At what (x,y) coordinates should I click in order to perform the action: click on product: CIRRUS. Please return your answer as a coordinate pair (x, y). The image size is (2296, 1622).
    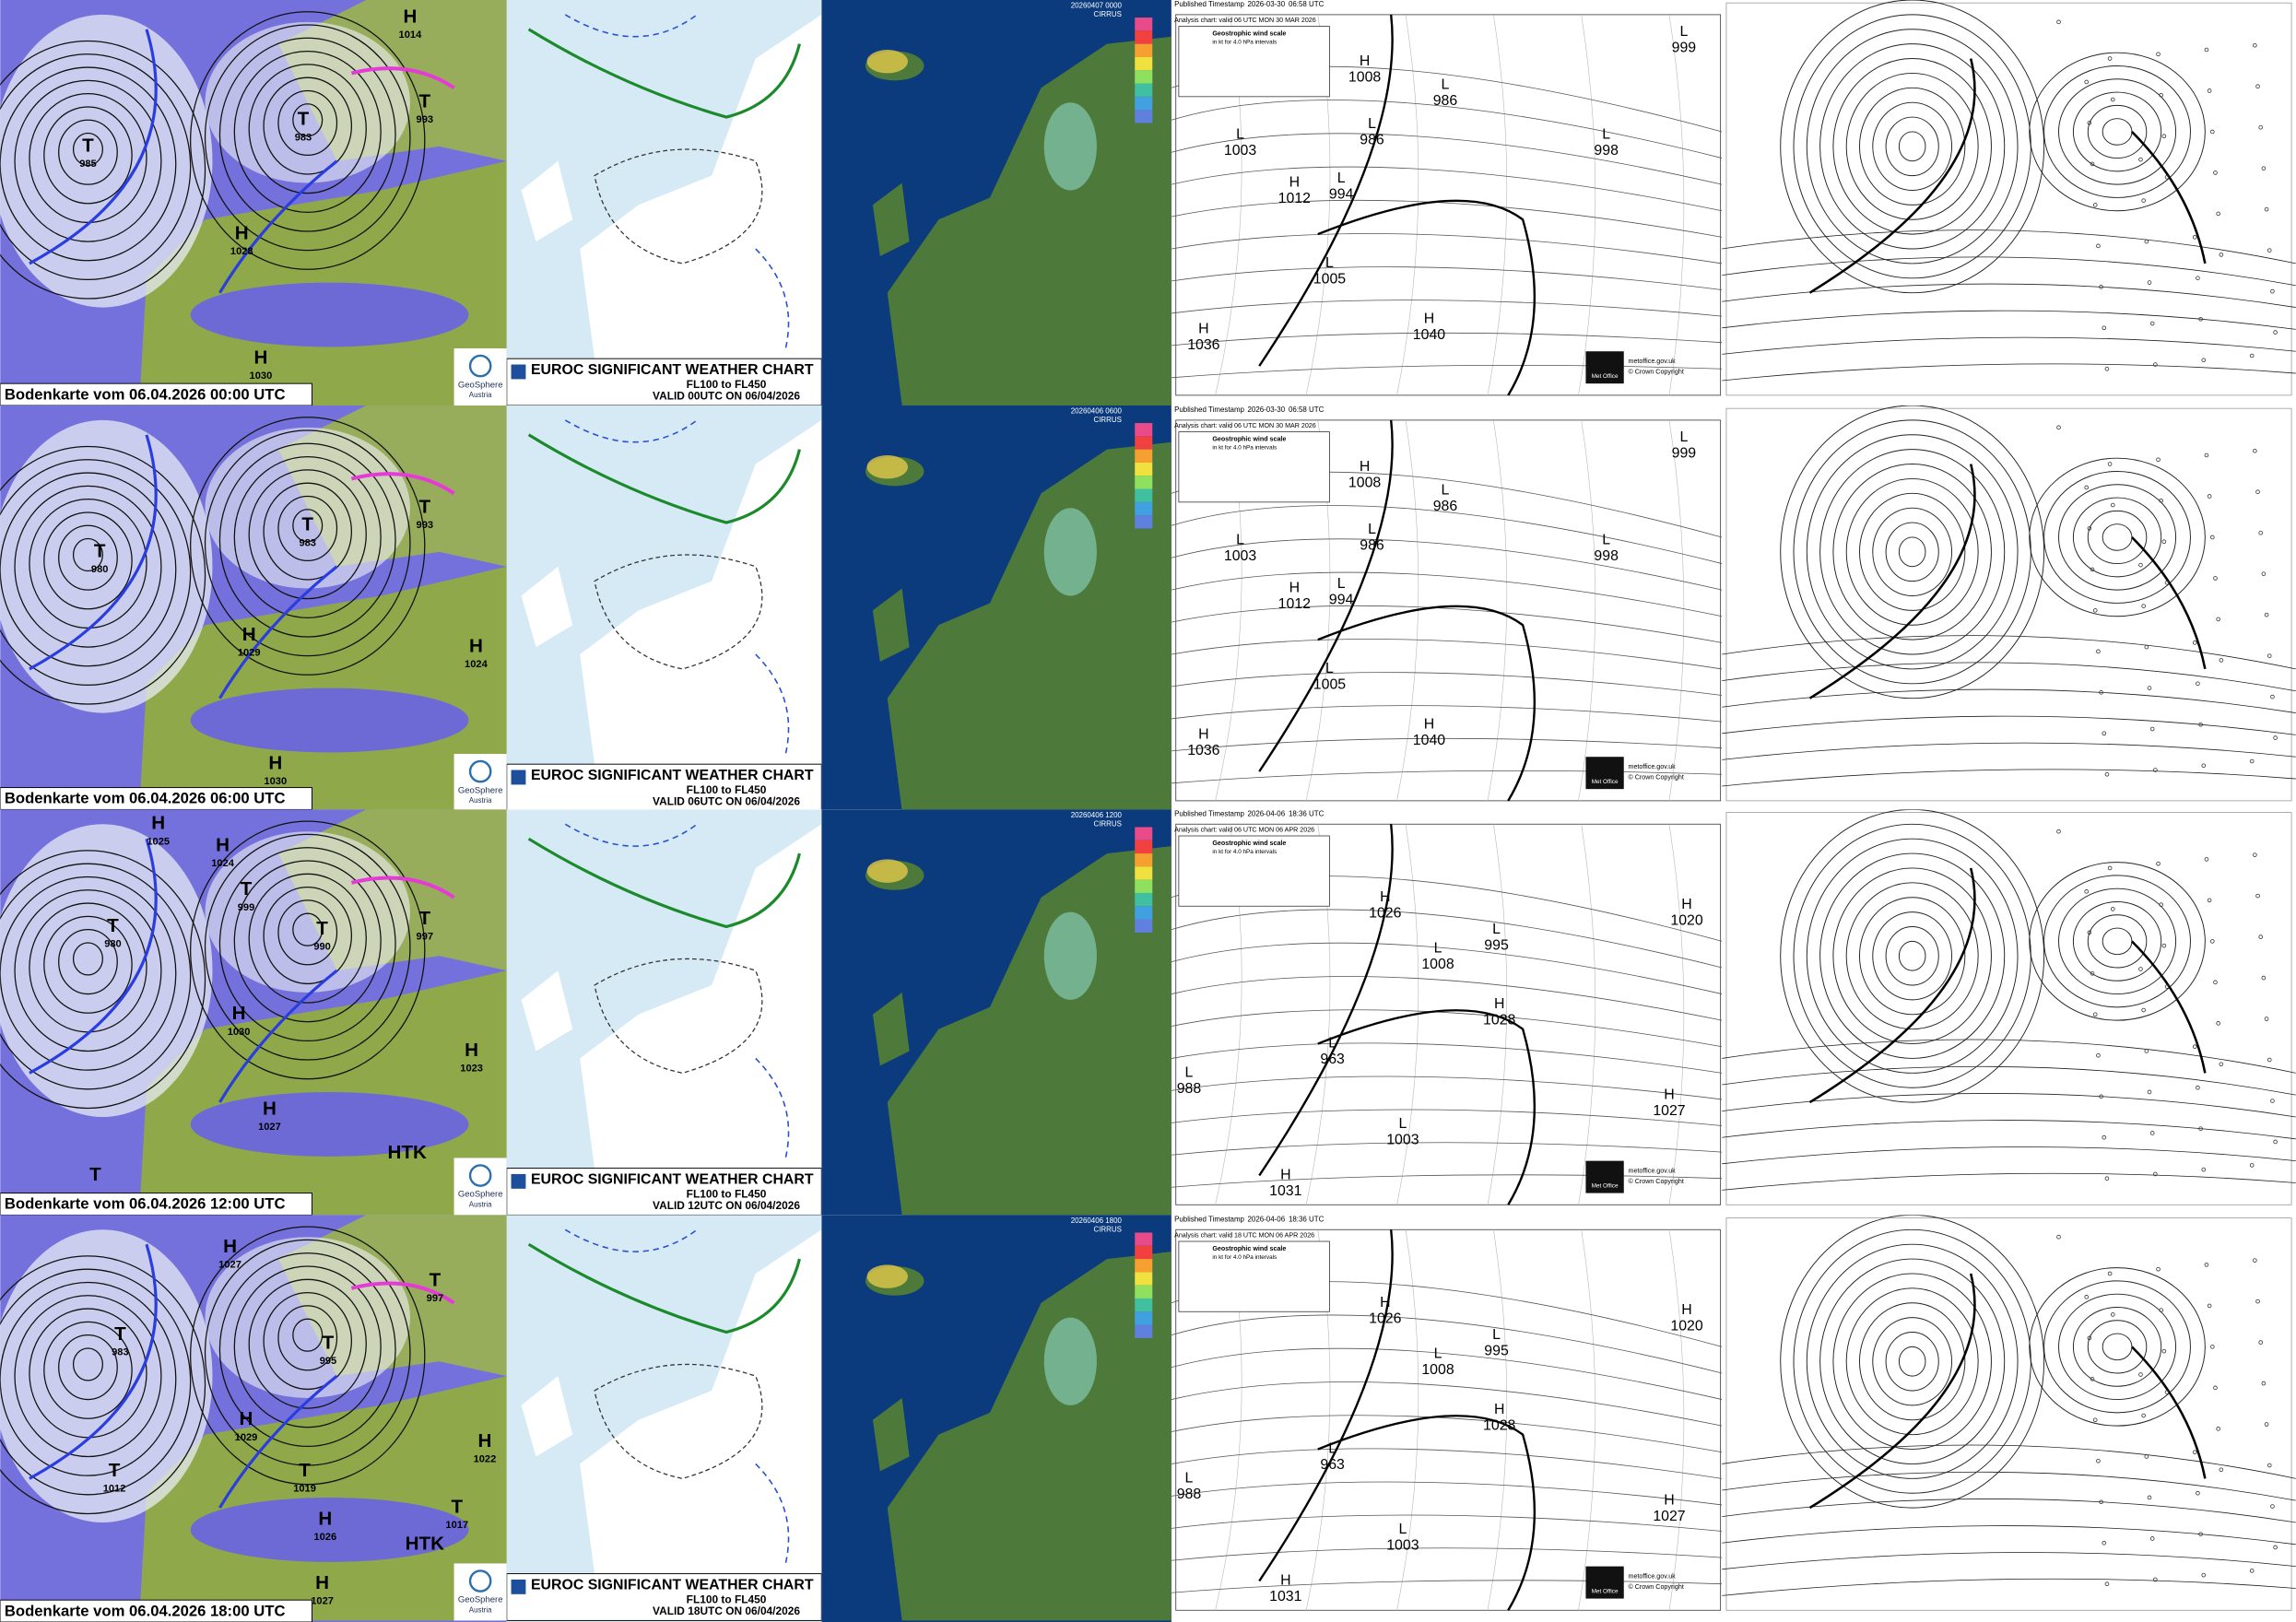
    Looking at the image, I should click on (1107, 420).